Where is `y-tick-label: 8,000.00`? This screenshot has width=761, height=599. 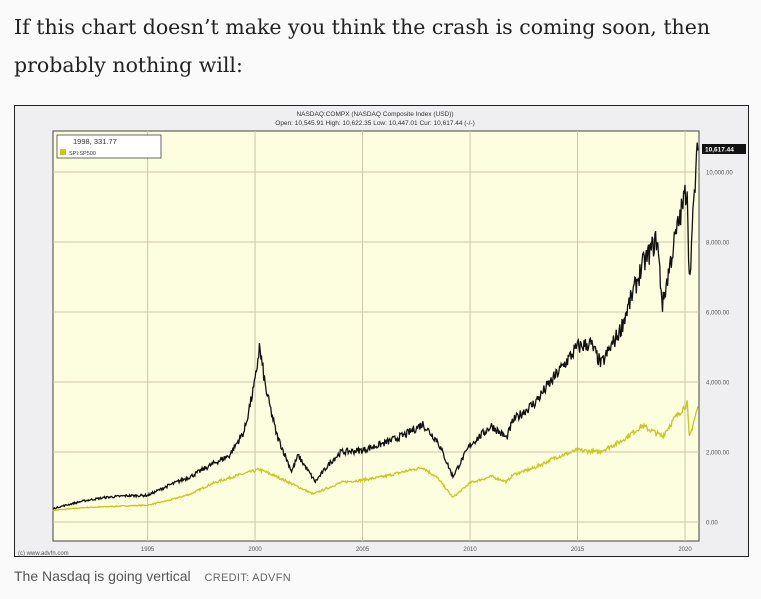
y-tick-label: 8,000.00 is located at coordinates (718, 244).